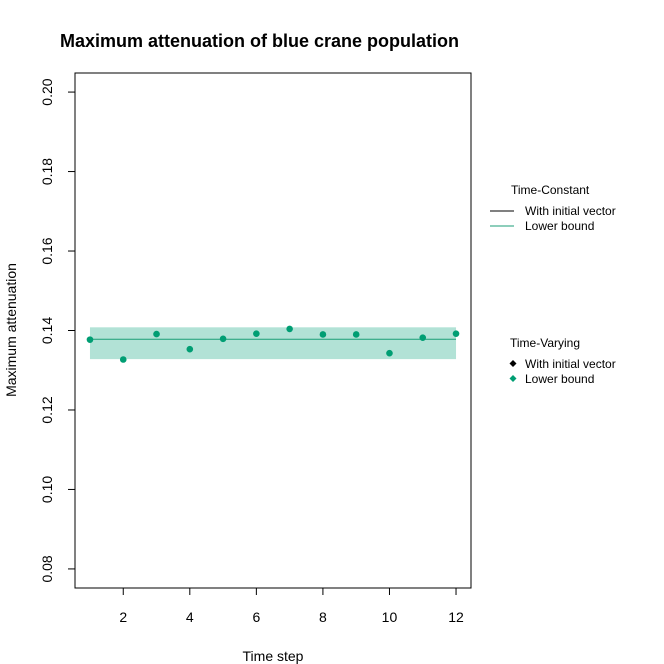 The height and width of the screenshot is (664, 664). Describe the element at coordinates (47, 250) in the screenshot. I see `y-tick-label: 0.16` at that location.